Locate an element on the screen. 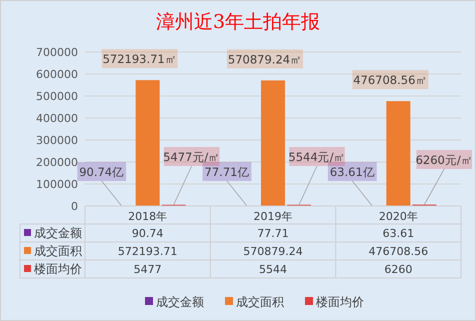 The height and width of the screenshot is (321, 476). data-label: 476708.56 is located at coordinates (398, 251).